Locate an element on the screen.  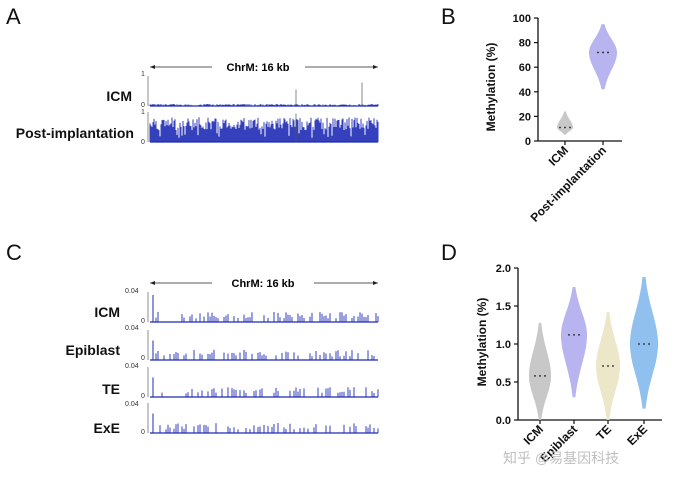
violin-exe is located at coordinates (644, 343).